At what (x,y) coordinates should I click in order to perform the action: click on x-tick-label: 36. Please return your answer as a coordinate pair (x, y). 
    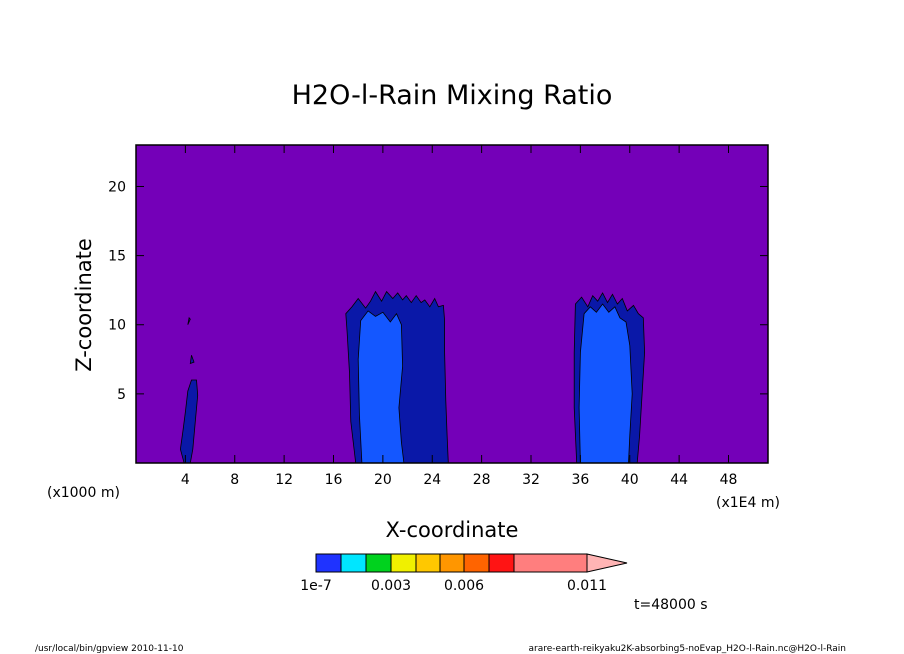
    Looking at the image, I should click on (580, 480).